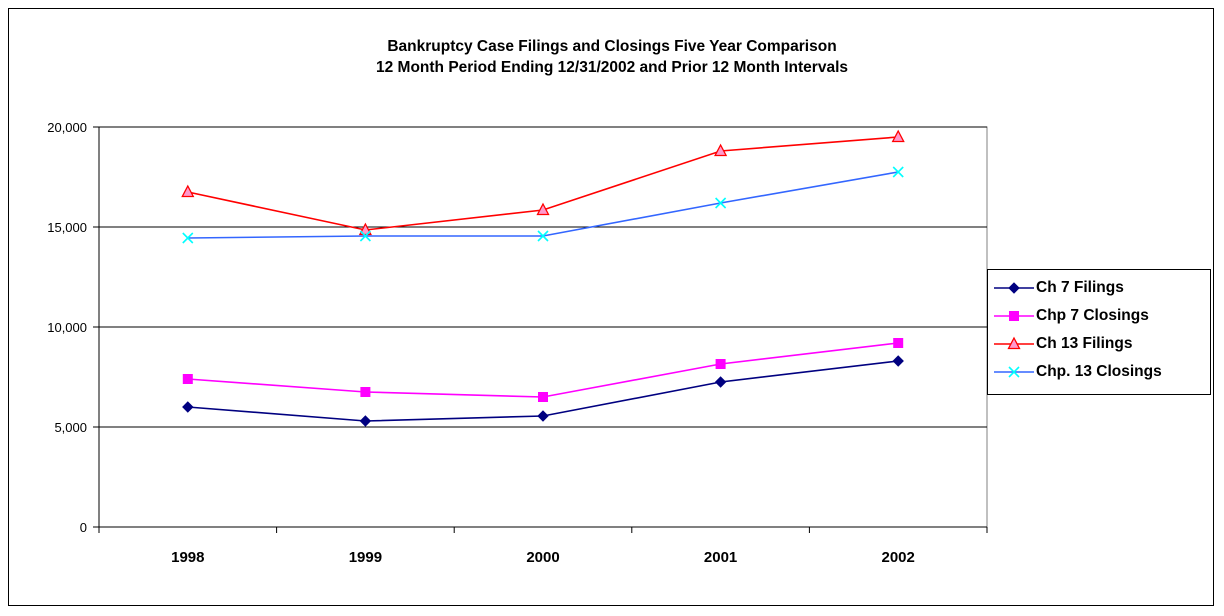 This screenshot has height=616, width=1224. Describe the element at coordinates (1084, 344) in the screenshot. I see `legend-label: Ch 13 Filings` at that location.